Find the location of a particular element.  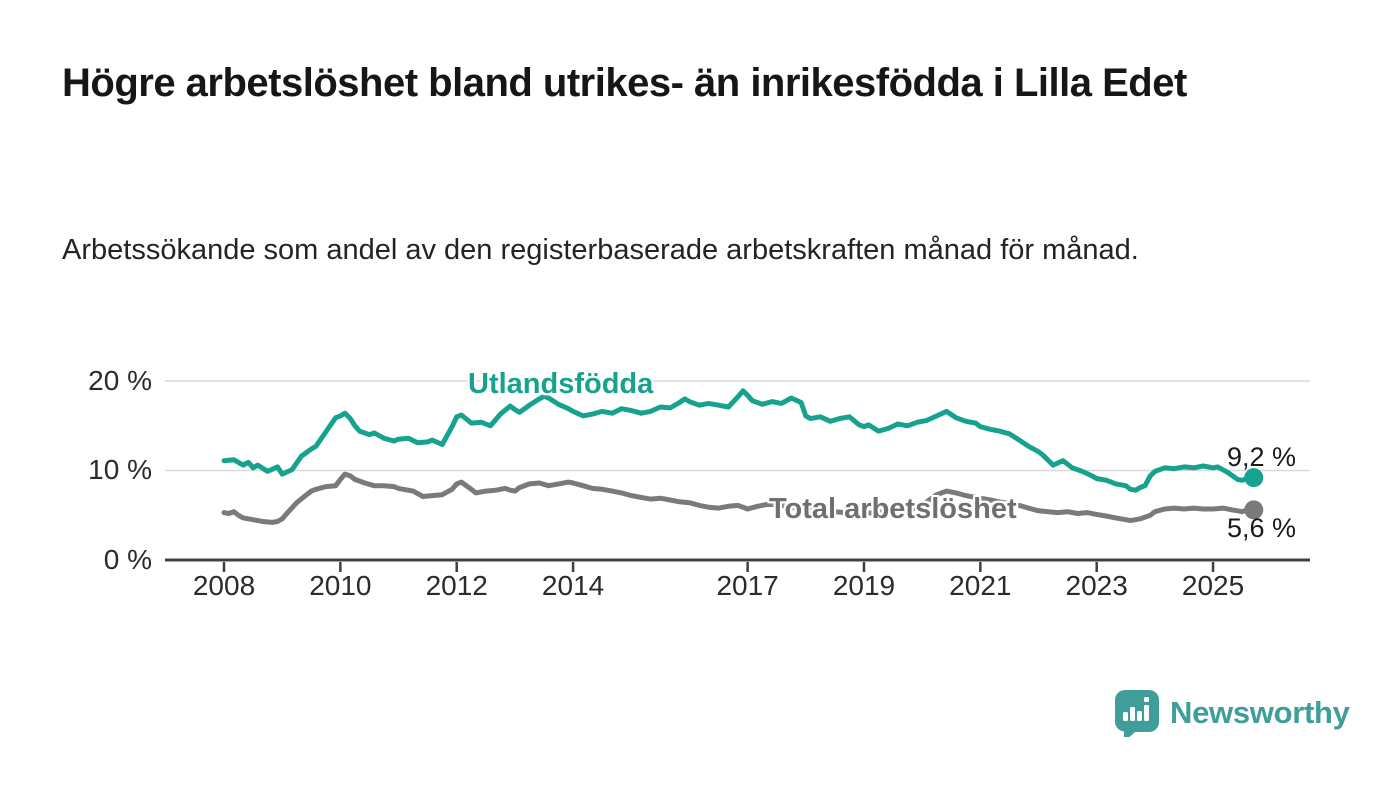

y-axis-label-10: 10 % is located at coordinates (120, 469).